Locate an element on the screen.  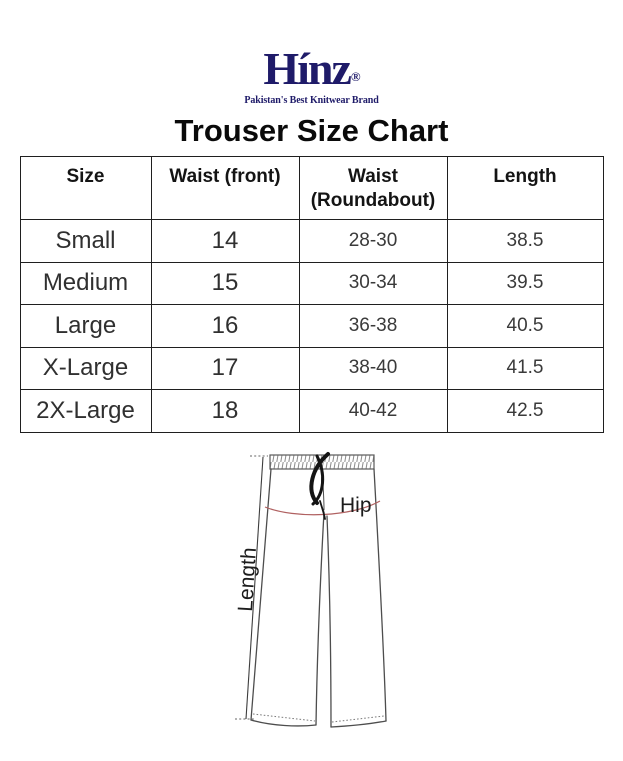
cell-size: Large is located at coordinates (85, 326).